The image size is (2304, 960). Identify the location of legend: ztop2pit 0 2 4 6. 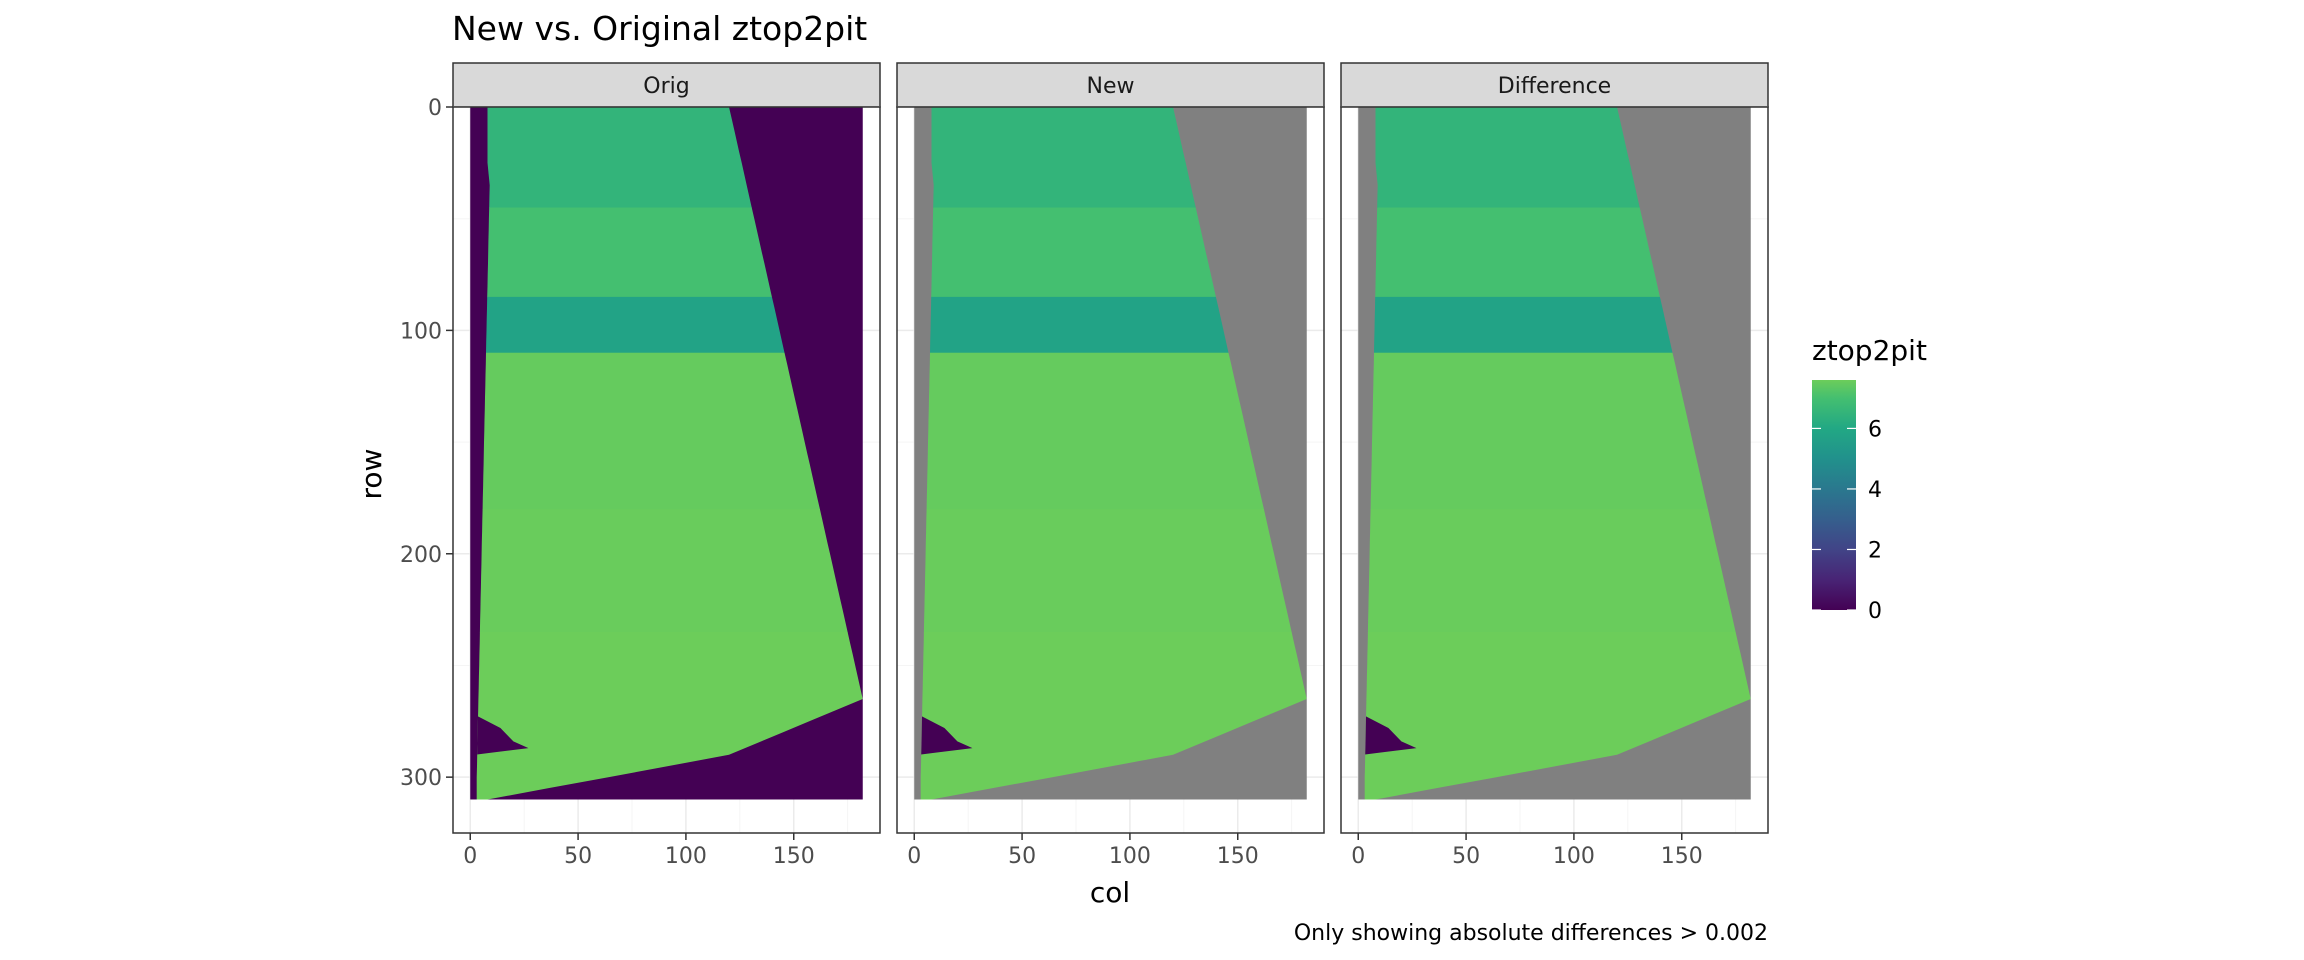
(1869, 479).